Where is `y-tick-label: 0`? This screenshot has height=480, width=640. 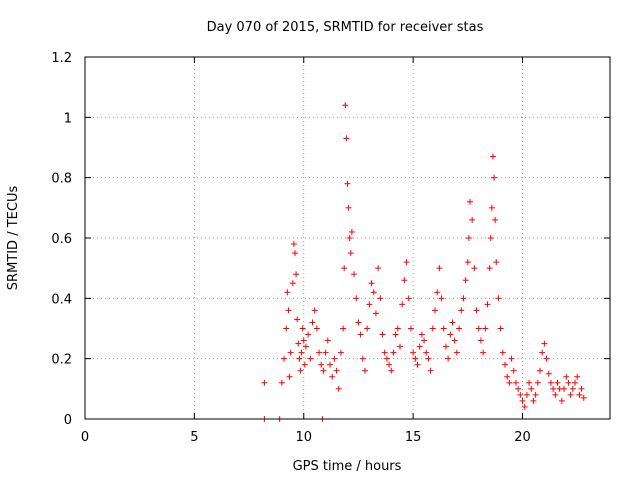 y-tick-label: 0 is located at coordinates (68, 420).